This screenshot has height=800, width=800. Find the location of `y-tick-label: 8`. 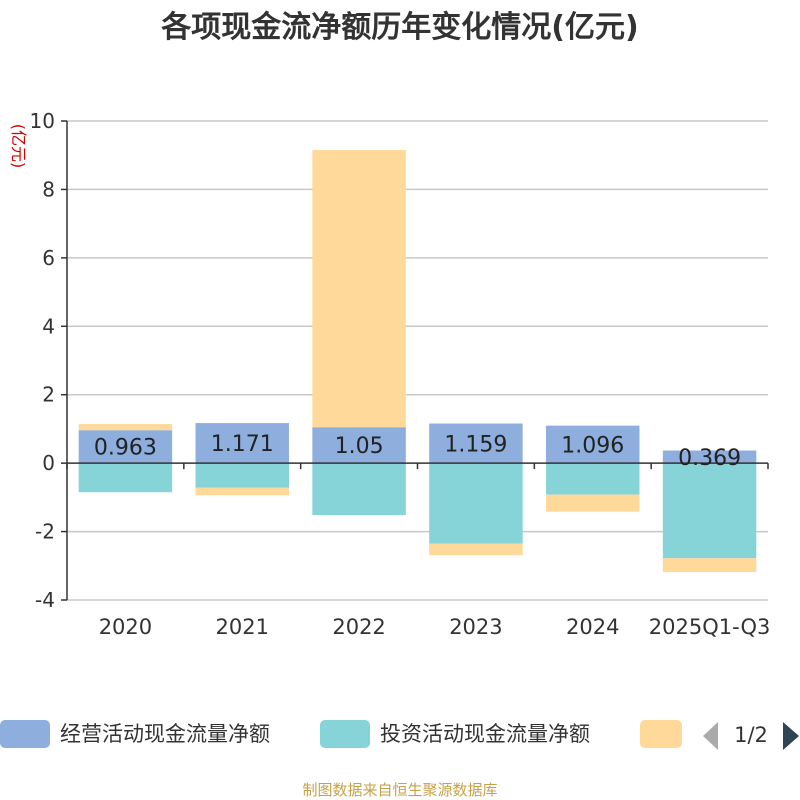

y-tick-label: 8 is located at coordinates (48, 189).